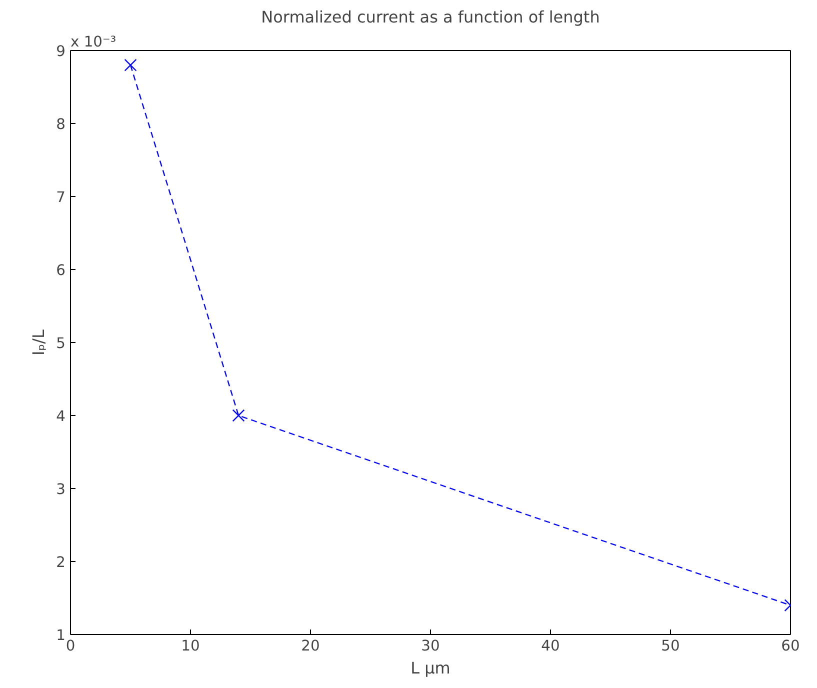  Describe the element at coordinates (310, 646) in the screenshot. I see `x-tick-label: 20` at that location.